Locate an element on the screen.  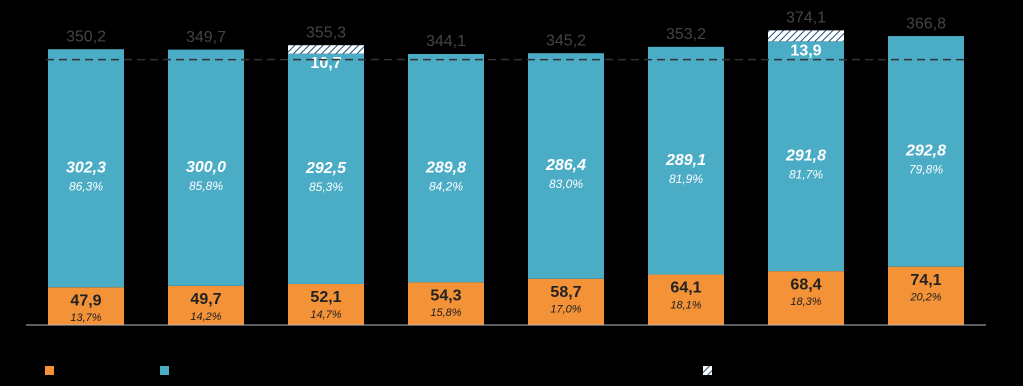
value-label: 292,8 is located at coordinates (925, 151).